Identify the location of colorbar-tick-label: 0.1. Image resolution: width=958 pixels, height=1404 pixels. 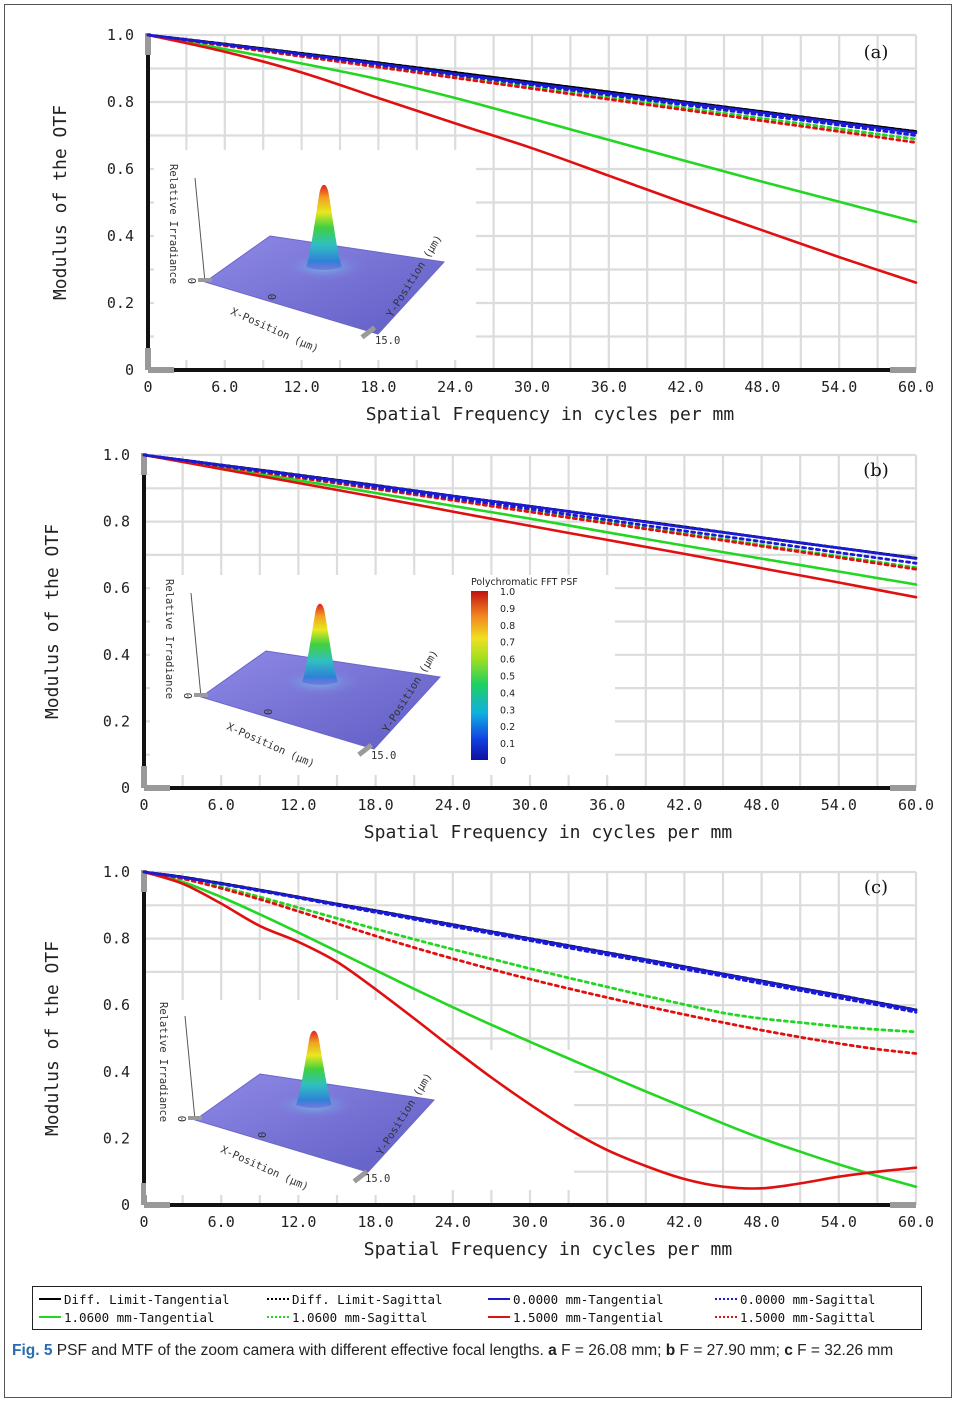
(507, 744).